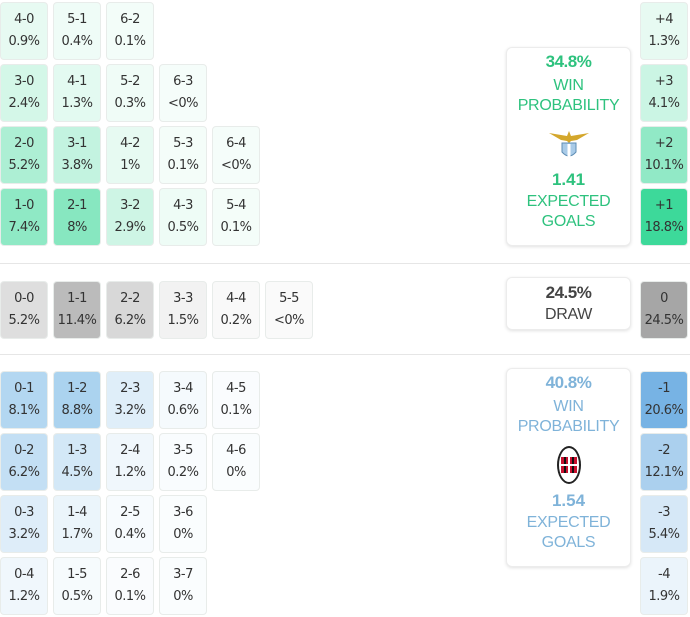 The width and height of the screenshot is (690, 617). Describe the element at coordinates (24, 298) in the screenshot. I see `scoreline-label: 0-0` at that location.